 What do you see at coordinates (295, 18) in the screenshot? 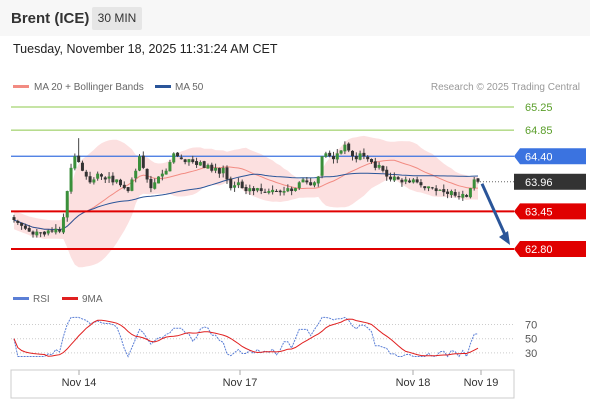
I see `chart-header: Brent (ICE) 30 MIN` at bounding box center [295, 18].